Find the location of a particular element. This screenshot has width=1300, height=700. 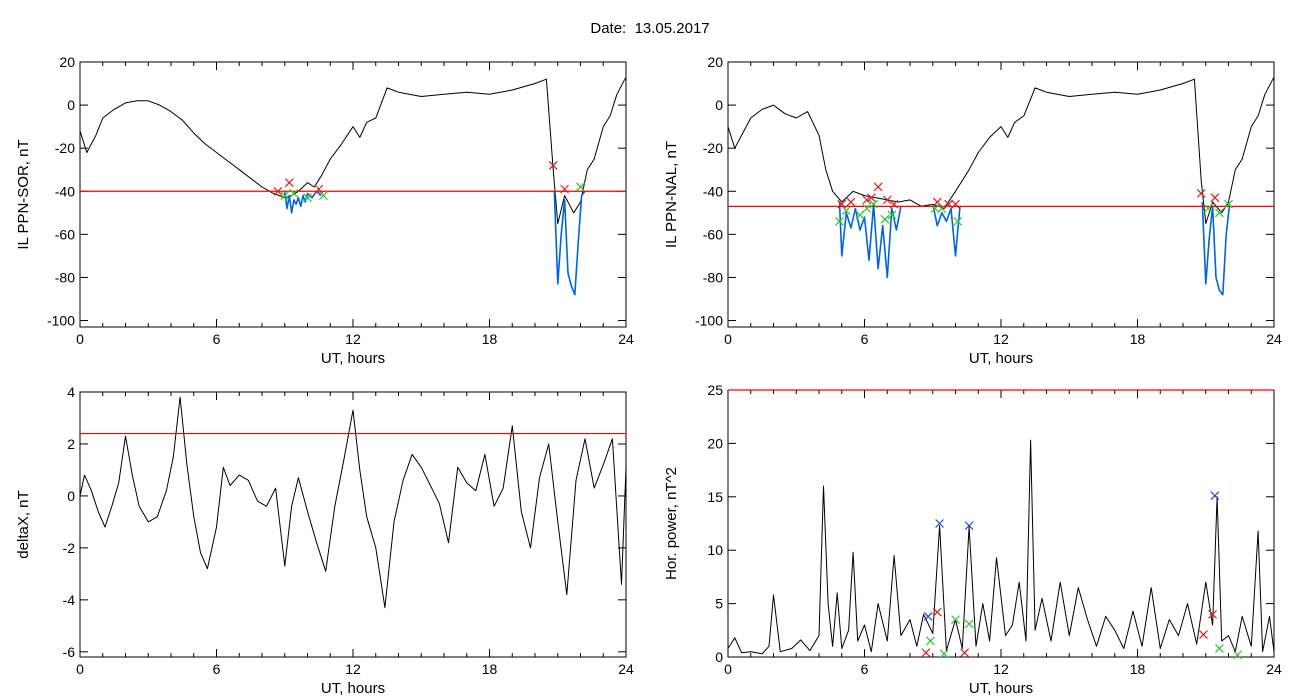

y-tick-label: -4 is located at coordinates (69, 600).